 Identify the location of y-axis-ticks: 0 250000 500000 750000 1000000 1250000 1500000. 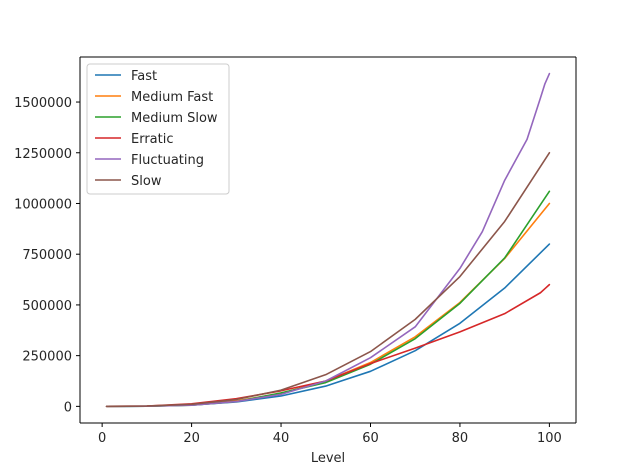
(47, 255).